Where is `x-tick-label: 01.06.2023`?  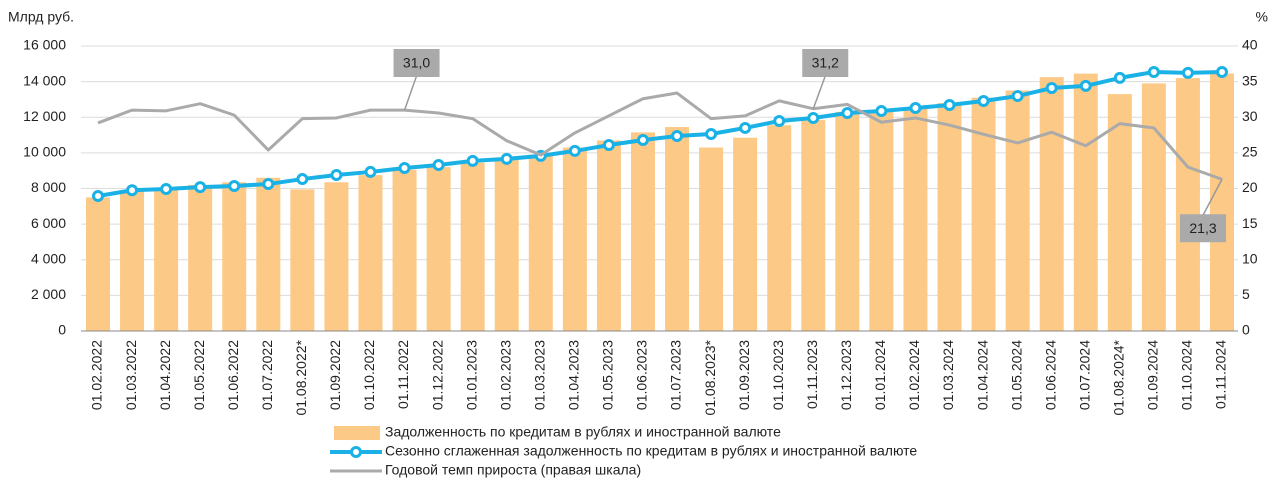 x-tick-label: 01.06.2023 is located at coordinates (642, 375).